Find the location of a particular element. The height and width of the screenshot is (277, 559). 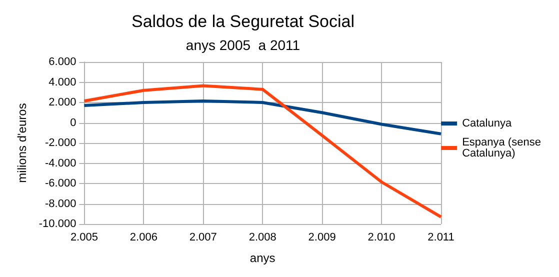

y-tick-label: 4.000 is located at coordinates (62, 82).